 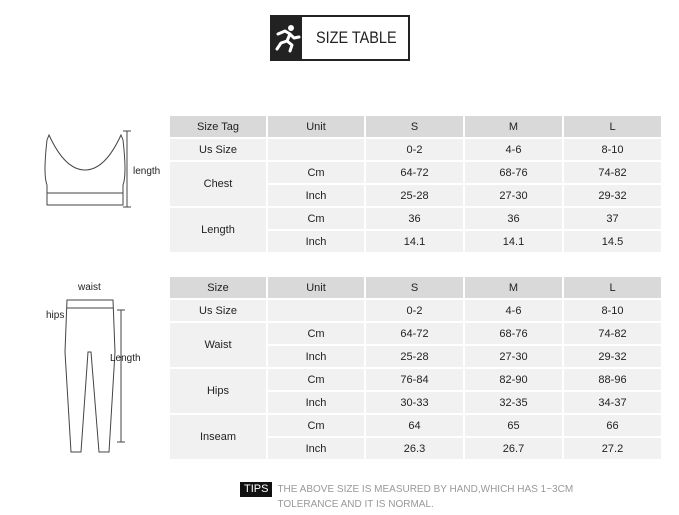 What do you see at coordinates (415, 230) in the screenshot?
I see `table-row: Length Cm 36 36 37` at bounding box center [415, 230].